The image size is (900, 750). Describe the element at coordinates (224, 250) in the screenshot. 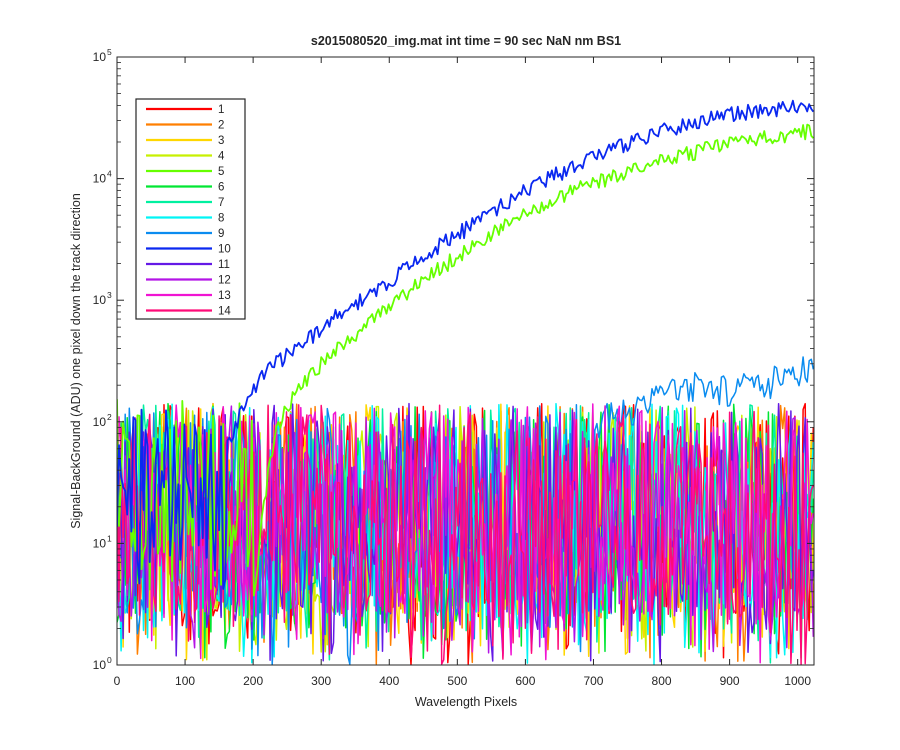

I see `legend-label-10: 10` at that location.